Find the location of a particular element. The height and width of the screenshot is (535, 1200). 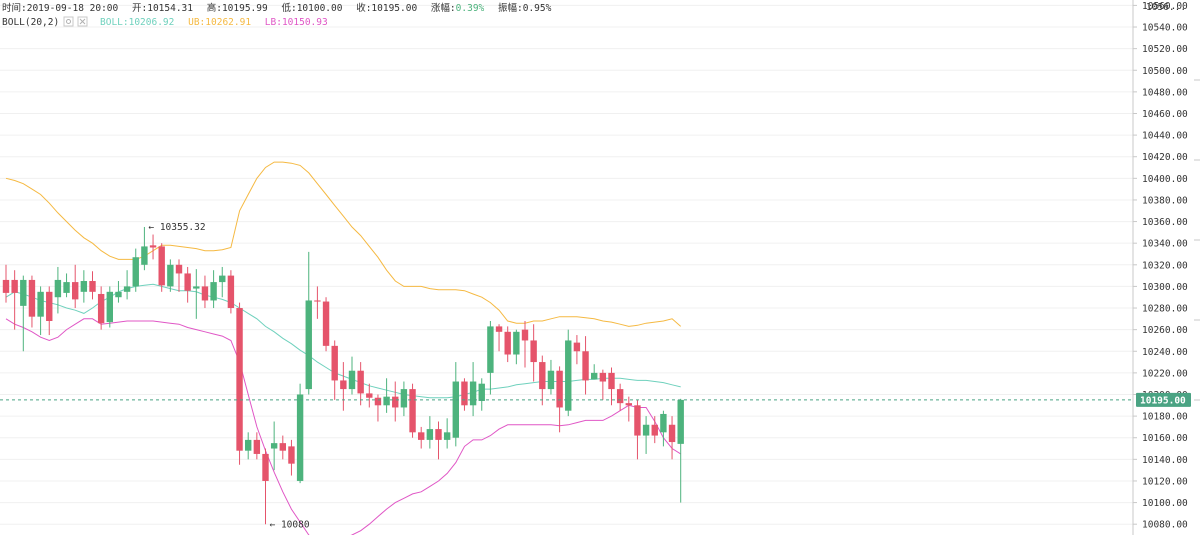

change-label: 涨幅: is located at coordinates (443, 8).